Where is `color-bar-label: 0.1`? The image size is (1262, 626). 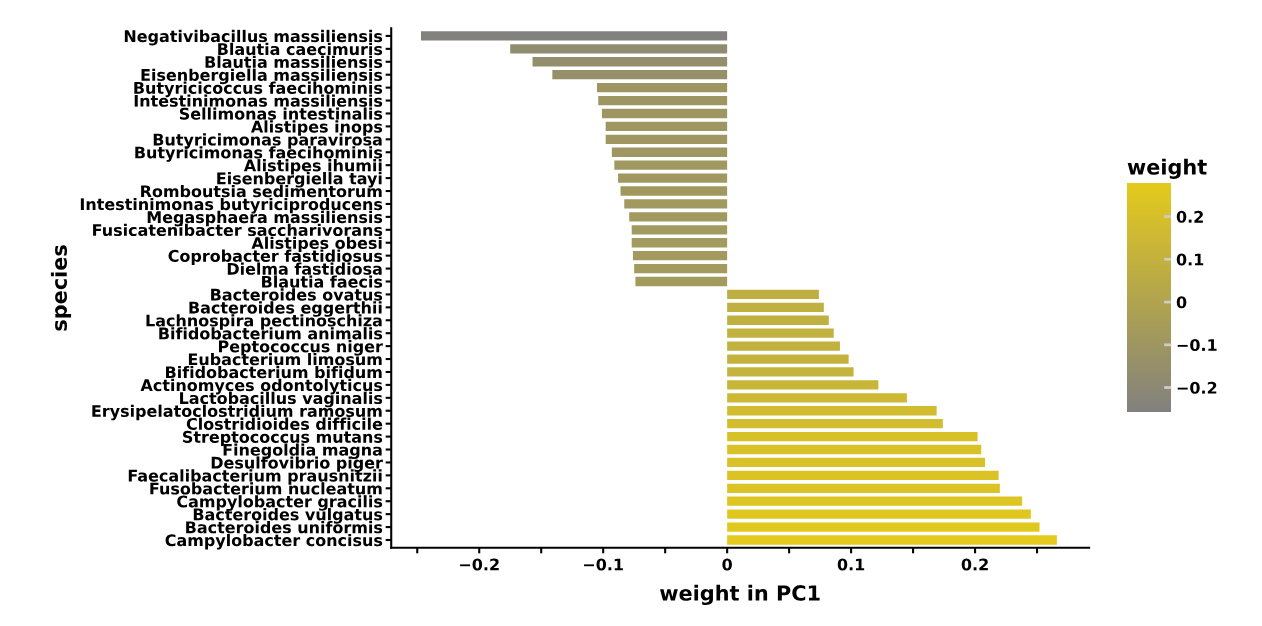 color-bar-label: 0.1 is located at coordinates (1190, 259).